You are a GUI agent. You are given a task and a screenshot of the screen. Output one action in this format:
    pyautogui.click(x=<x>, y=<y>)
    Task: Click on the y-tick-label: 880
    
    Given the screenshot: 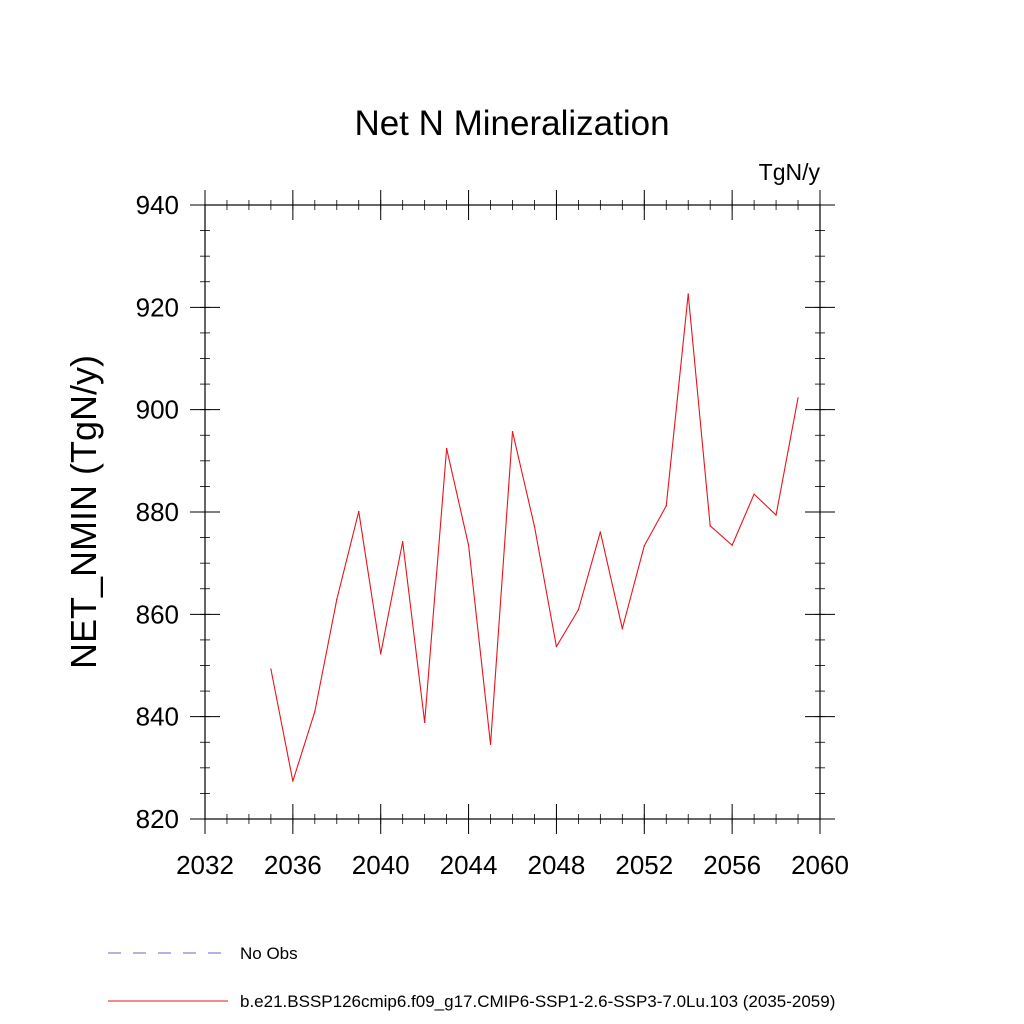 What is the action you would take?
    pyautogui.click(x=157, y=512)
    